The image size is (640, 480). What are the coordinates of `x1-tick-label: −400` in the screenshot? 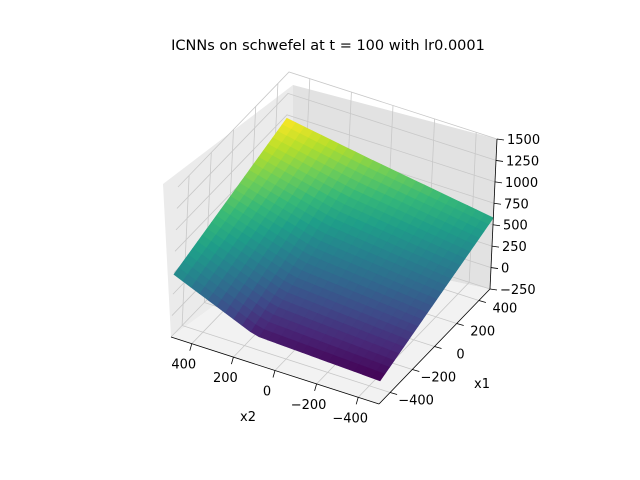 It's located at (416, 401).